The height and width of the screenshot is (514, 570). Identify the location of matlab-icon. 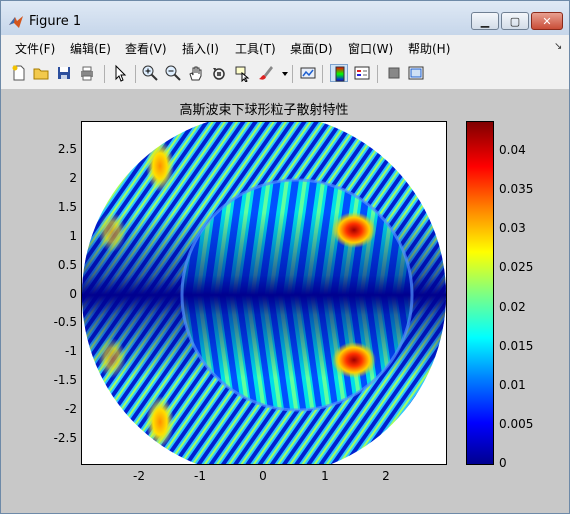
(16, 21).